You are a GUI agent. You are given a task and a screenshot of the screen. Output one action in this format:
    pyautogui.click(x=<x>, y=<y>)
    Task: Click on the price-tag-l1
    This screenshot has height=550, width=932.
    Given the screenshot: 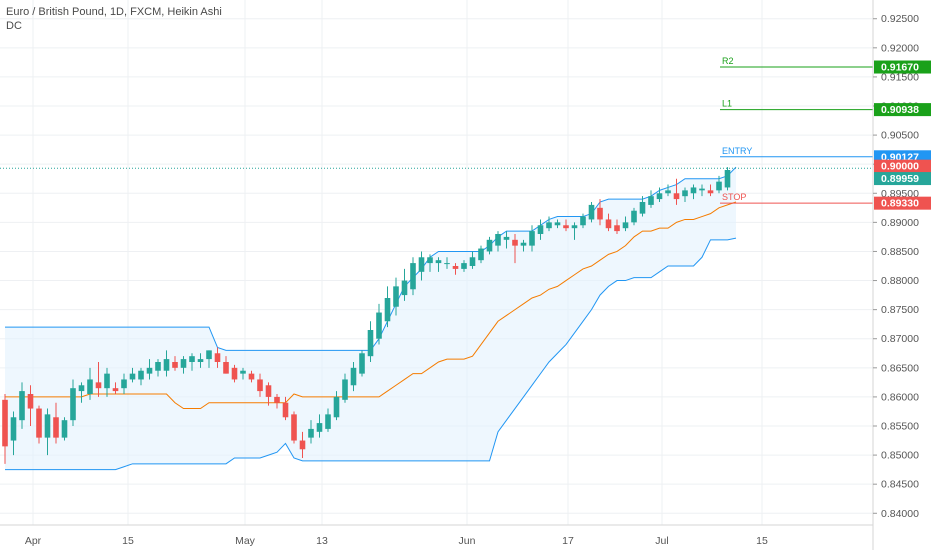 What is the action you would take?
    pyautogui.click(x=902, y=110)
    